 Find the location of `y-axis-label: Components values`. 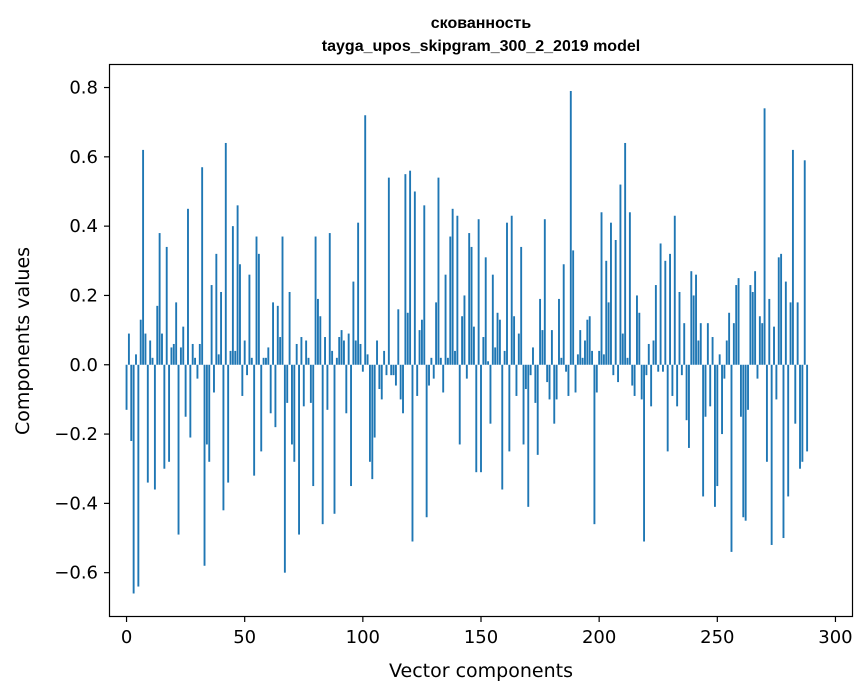

y-axis-label: Components values is located at coordinates (23, 341).